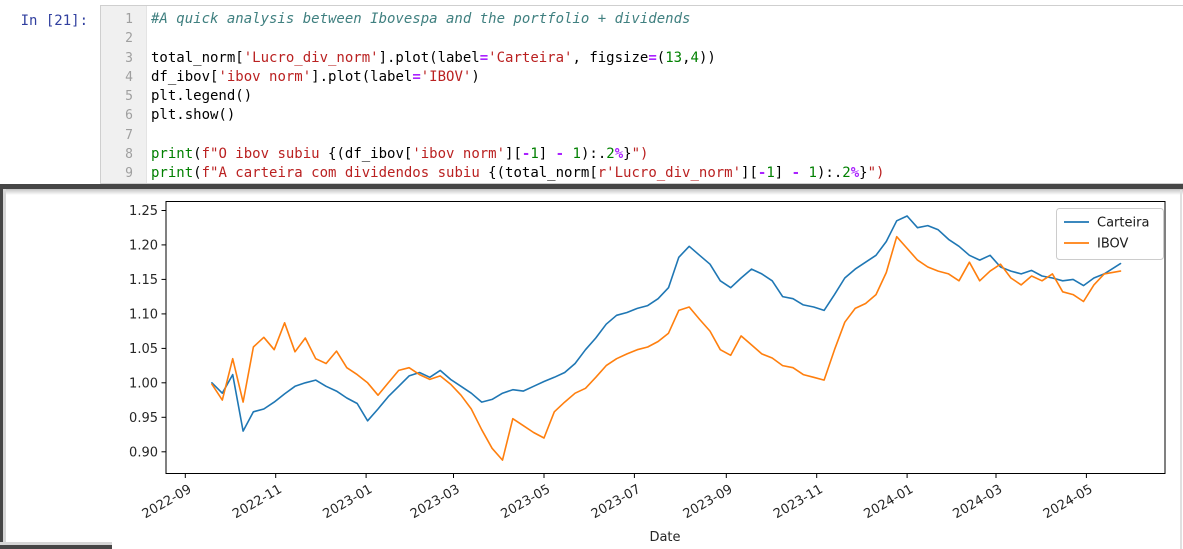  What do you see at coordinates (708, 502) in the screenshot?
I see `x-tick-label: 2023-09` at bounding box center [708, 502].